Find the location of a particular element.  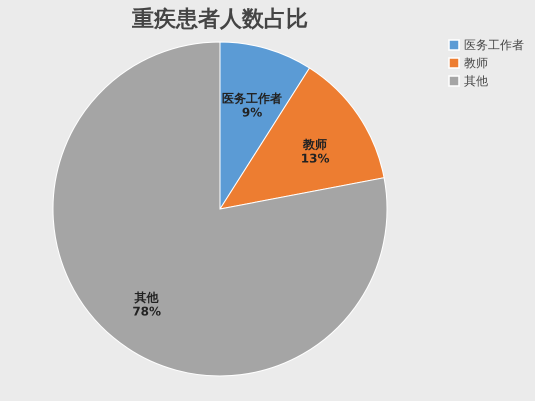

data-label: 13% is located at coordinates (315, 158).